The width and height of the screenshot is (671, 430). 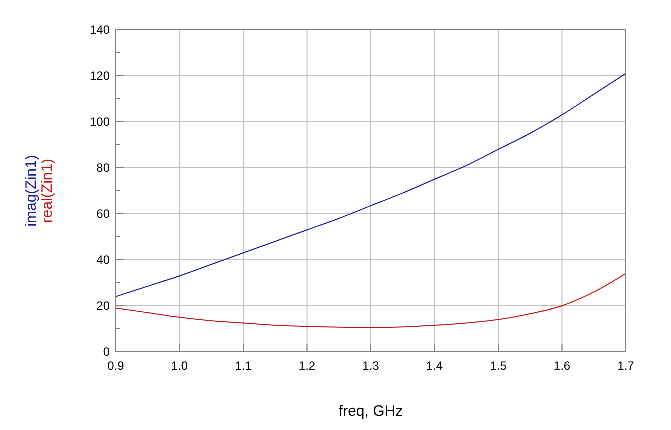 I want to click on x-tick-label: 0.9, so click(x=116, y=366).